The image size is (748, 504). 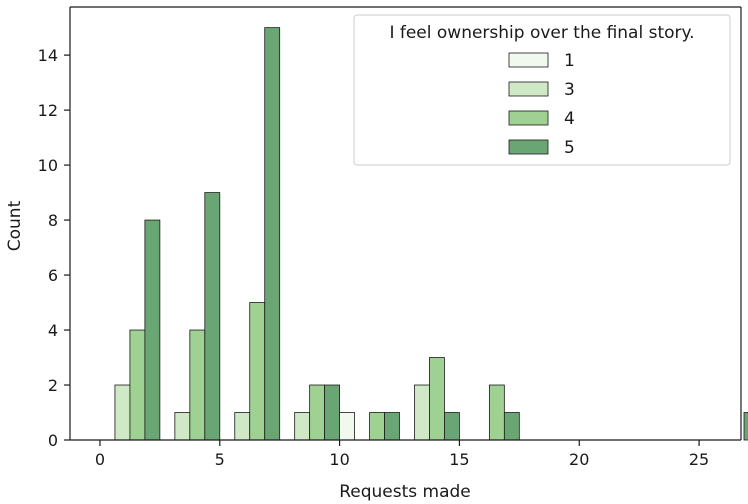 What do you see at coordinates (317, 412) in the screenshot?
I see `bar-series-4-bin-7.5` at bounding box center [317, 412].